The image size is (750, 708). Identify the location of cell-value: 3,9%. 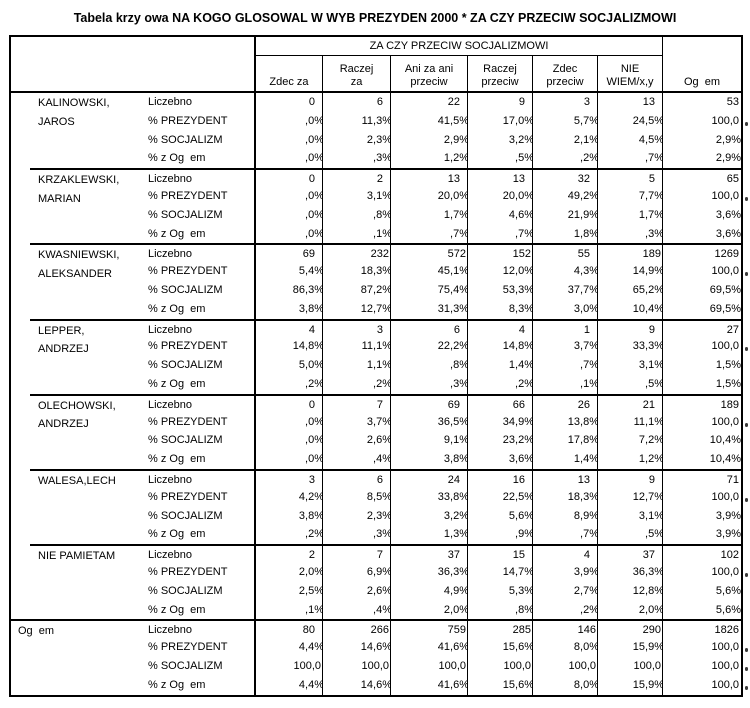
(585, 571).